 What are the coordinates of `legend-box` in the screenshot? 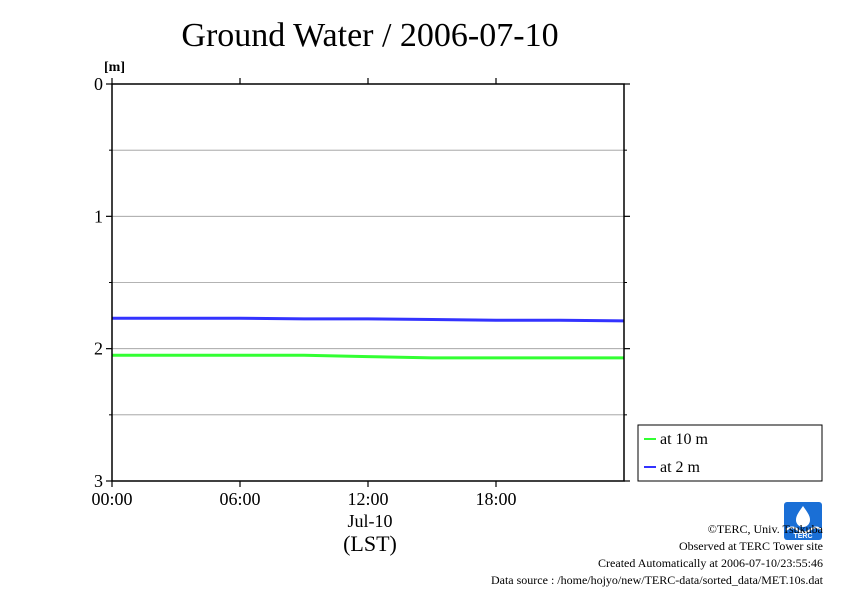 It's located at (730, 453).